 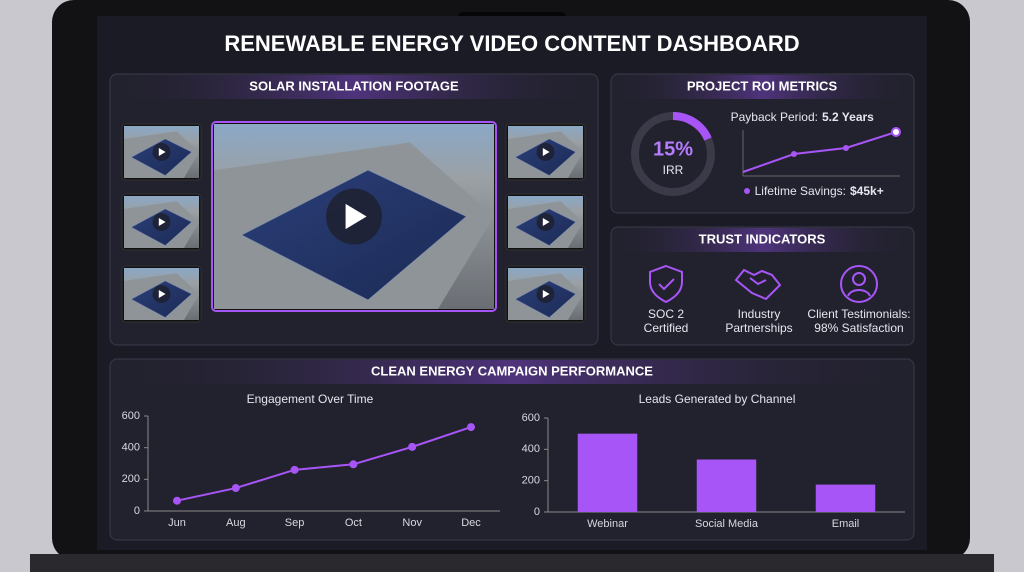 I want to click on x-tick-label: Oct, so click(x=353, y=523).